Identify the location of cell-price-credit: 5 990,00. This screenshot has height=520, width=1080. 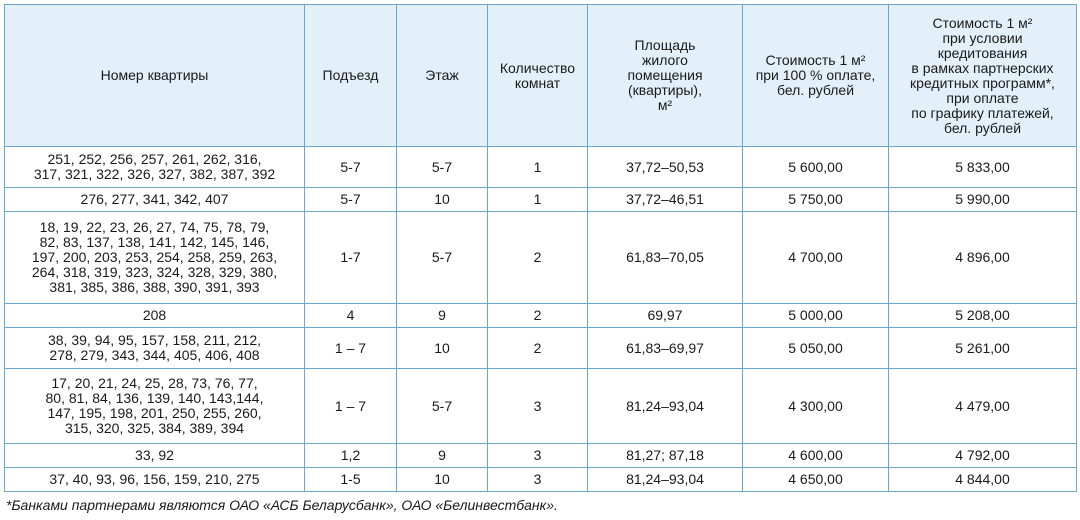
(982, 199).